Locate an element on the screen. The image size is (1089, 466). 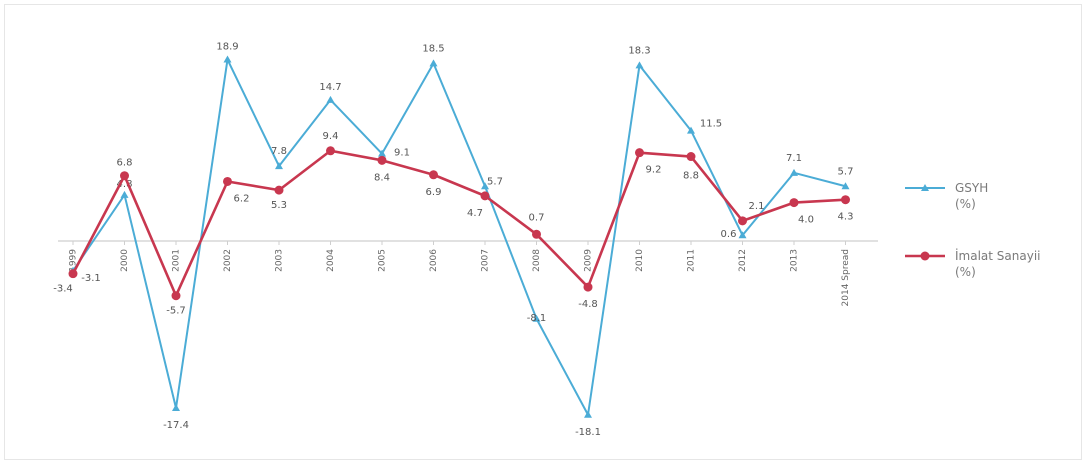
gsyh-data-label: 11.5 is located at coordinates (711, 124).